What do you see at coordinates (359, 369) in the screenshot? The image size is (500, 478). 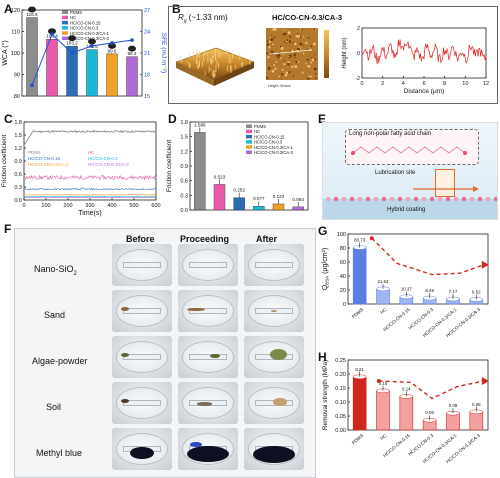 I see `h-value-label: 0.21` at bounding box center [359, 369].